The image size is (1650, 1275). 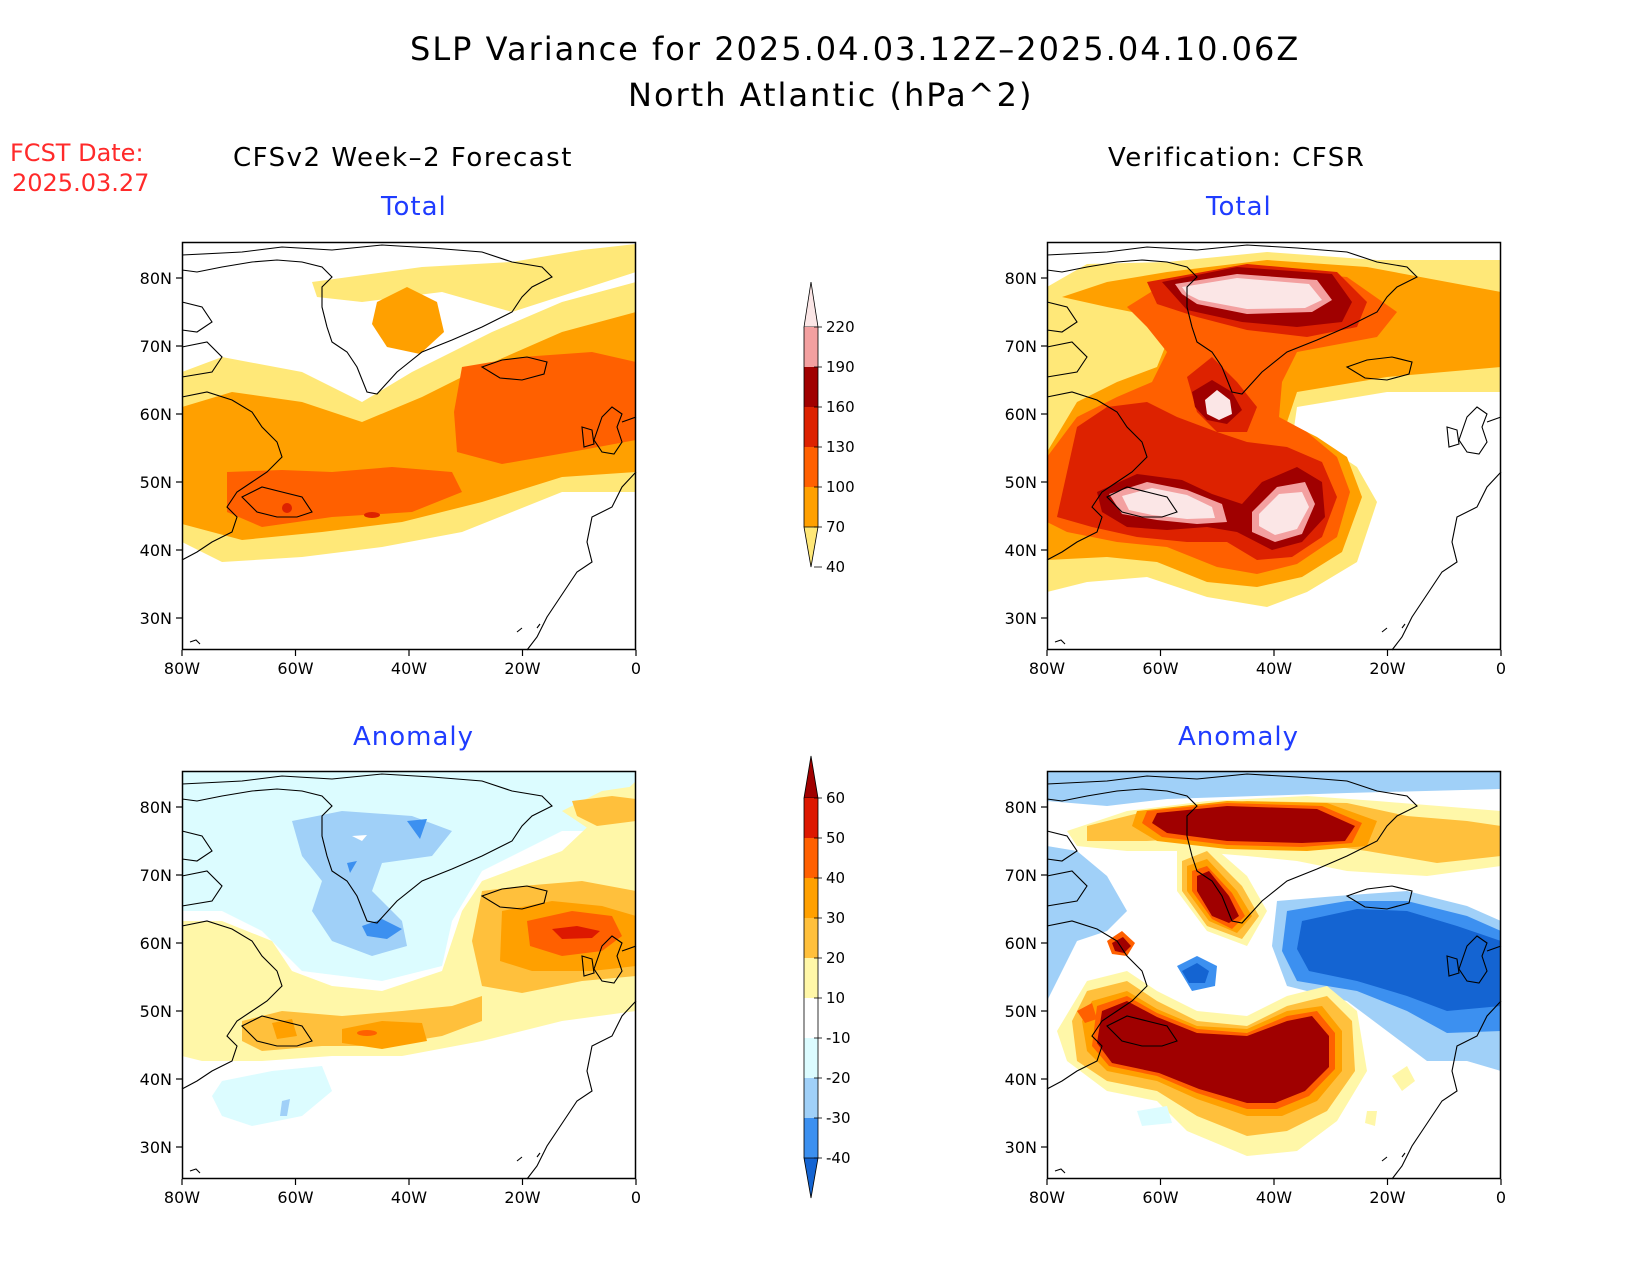 What do you see at coordinates (156, 278) in the screenshot?
I see `forecast-total-lat-label: 80N` at bounding box center [156, 278].